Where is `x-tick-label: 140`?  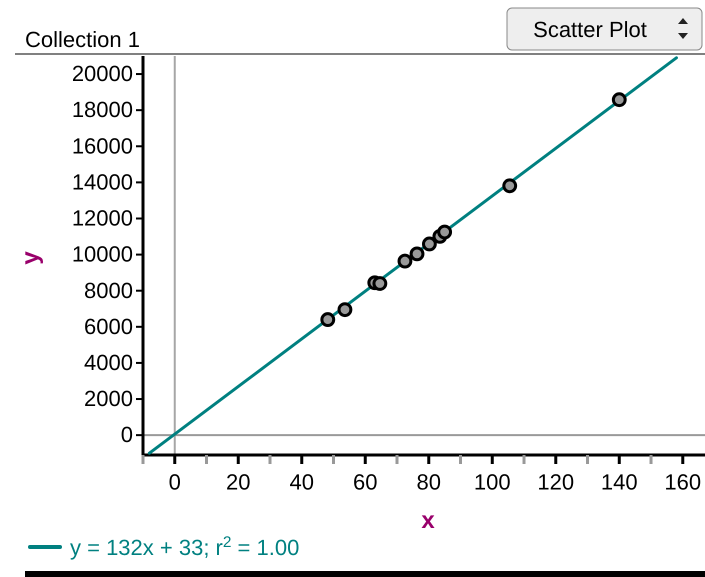
x-tick-label: 140 is located at coordinates (619, 482).